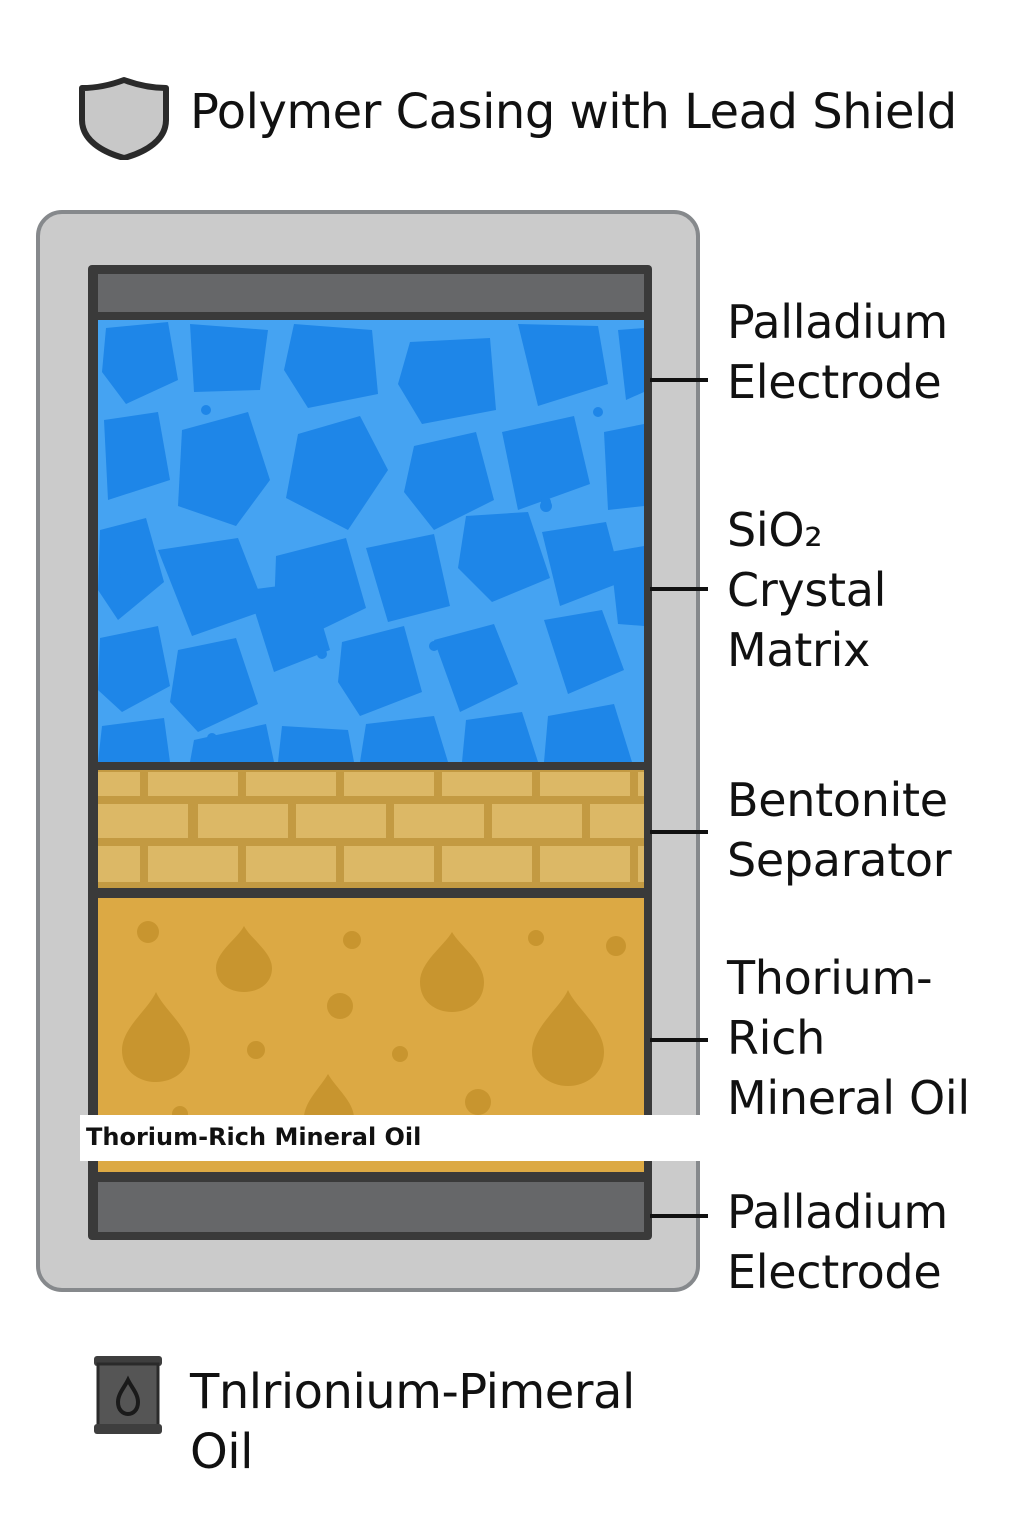  Describe the element at coordinates (679, 589) in the screenshot. I see `leader-line-crystal` at that location.